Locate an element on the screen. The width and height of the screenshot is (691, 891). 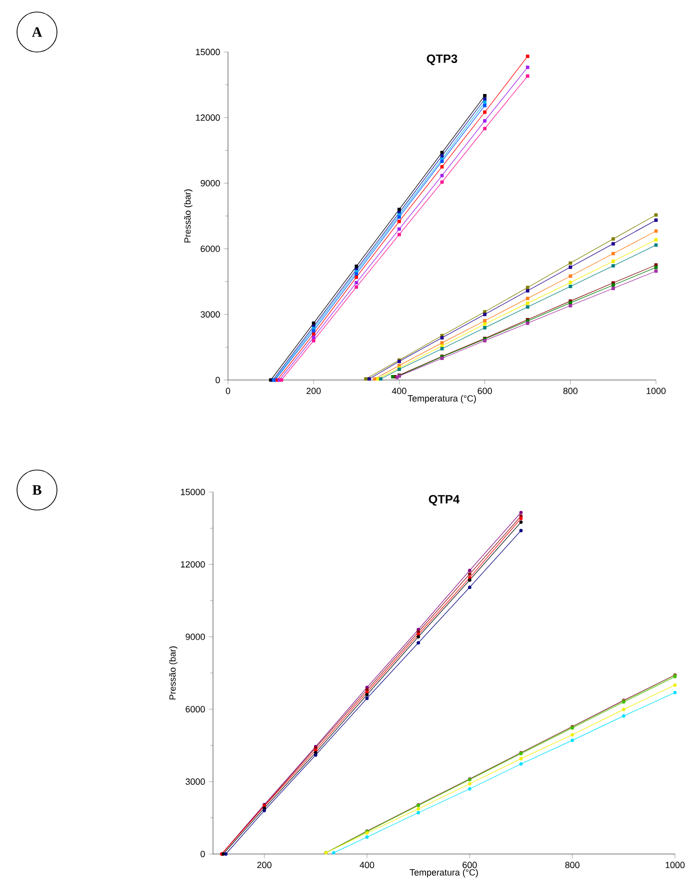
text: B is located at coordinates (37, 490).